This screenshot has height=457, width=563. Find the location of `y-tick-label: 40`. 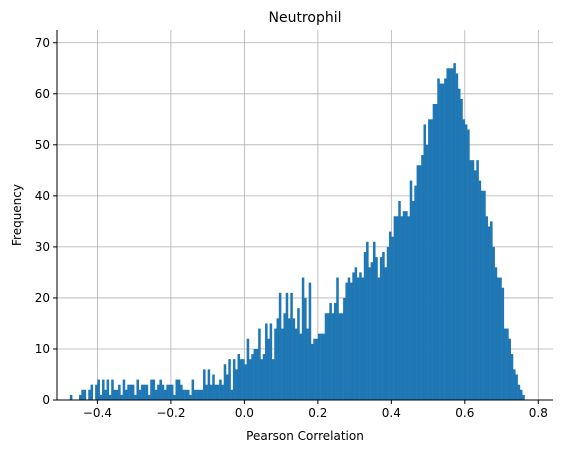

y-tick-label: 40 is located at coordinates (42, 196).